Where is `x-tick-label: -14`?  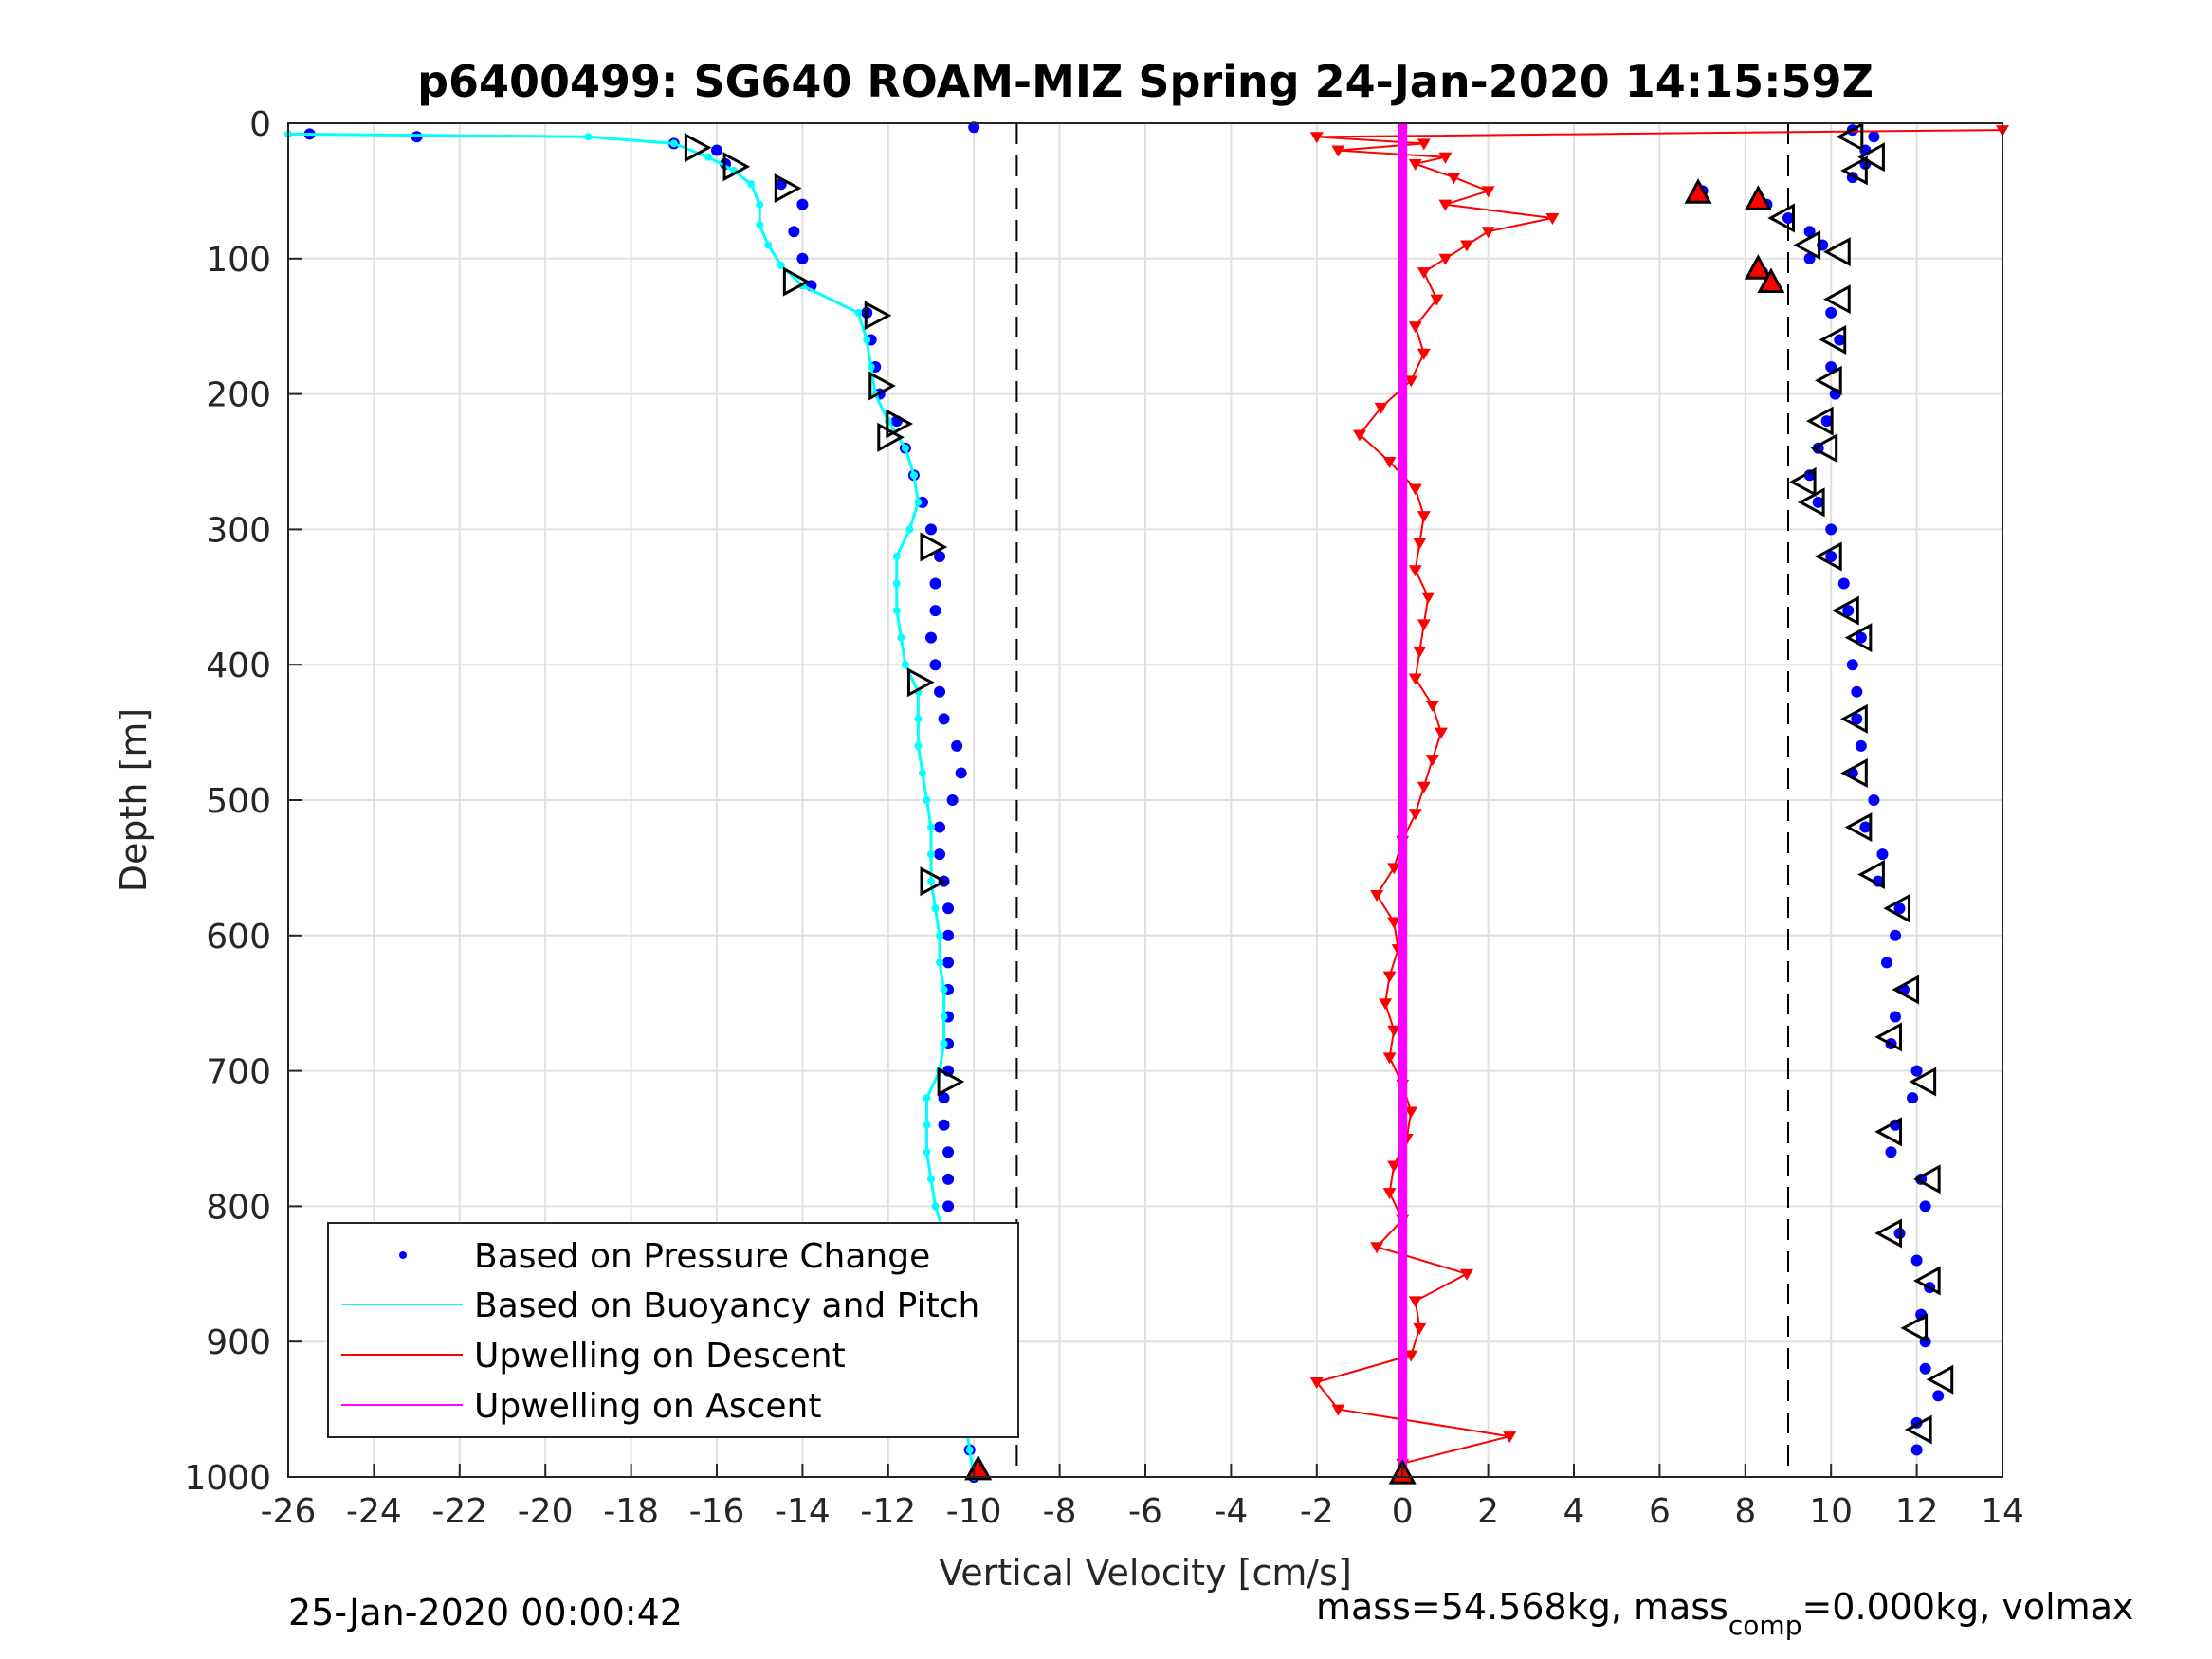
x-tick-label: -14 is located at coordinates (803, 1511).